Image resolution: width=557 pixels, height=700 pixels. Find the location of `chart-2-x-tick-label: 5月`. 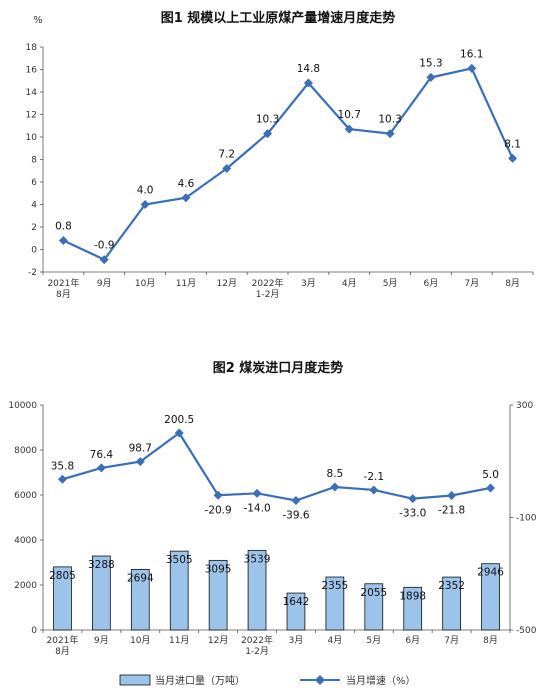

chart-2-x-tick-label: 5月 is located at coordinates (373, 640).